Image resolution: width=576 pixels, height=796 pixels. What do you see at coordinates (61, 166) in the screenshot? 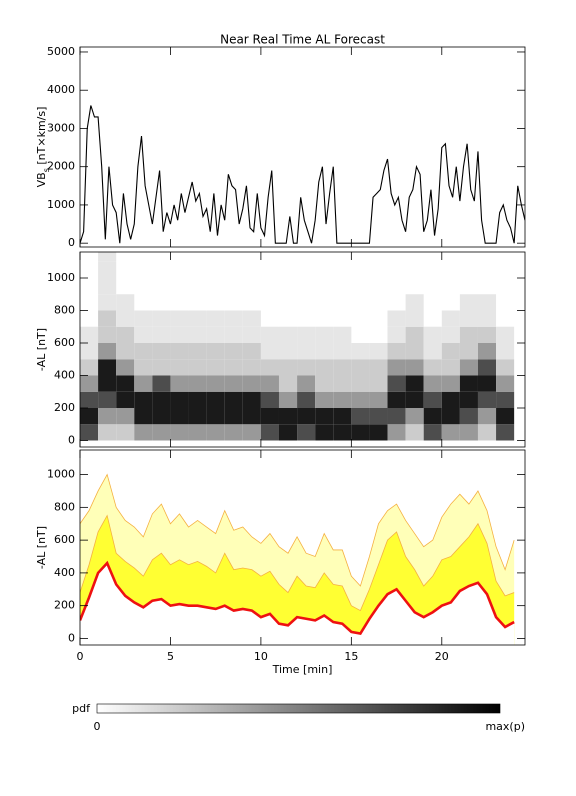
I see `y-tick-label: 2000` at bounding box center [61, 166].